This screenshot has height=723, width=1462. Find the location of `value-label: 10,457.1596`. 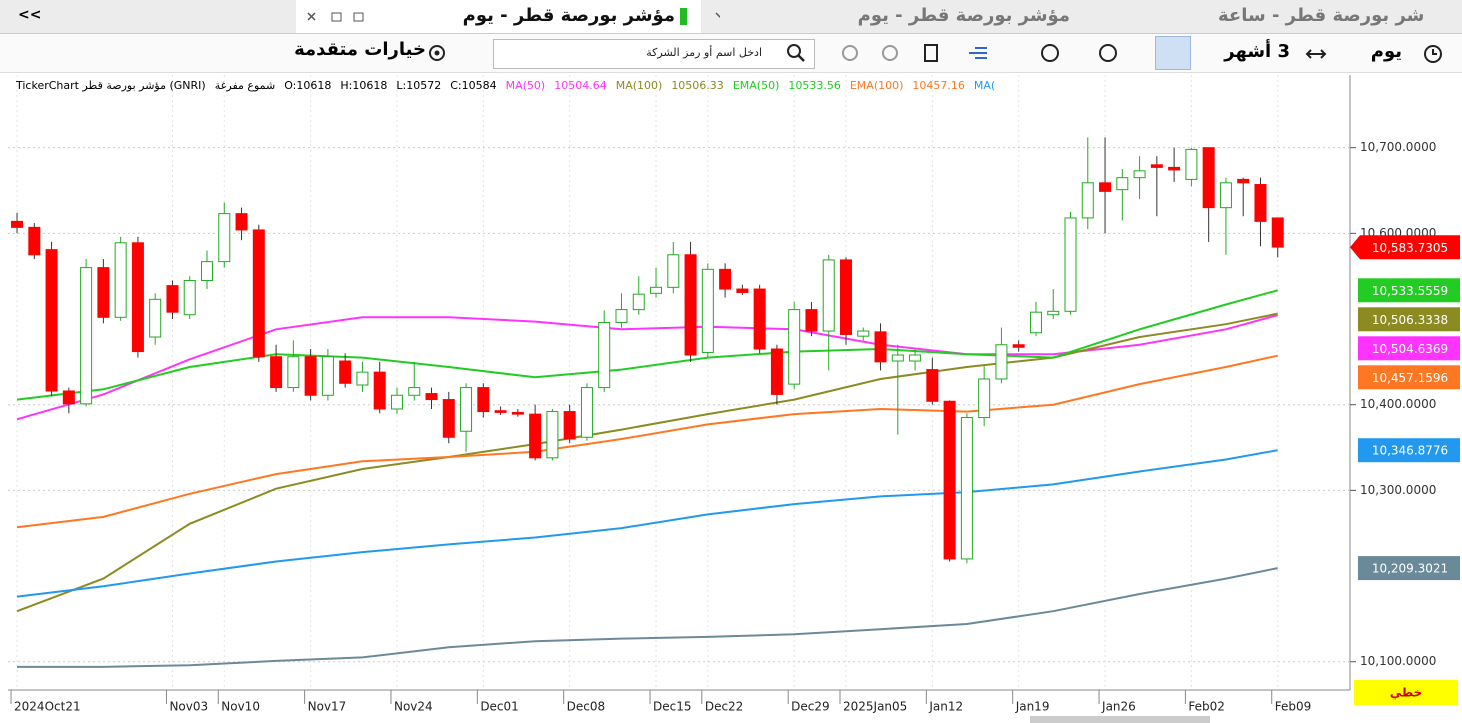

value-label: 10,457.1596 is located at coordinates (1410, 378).